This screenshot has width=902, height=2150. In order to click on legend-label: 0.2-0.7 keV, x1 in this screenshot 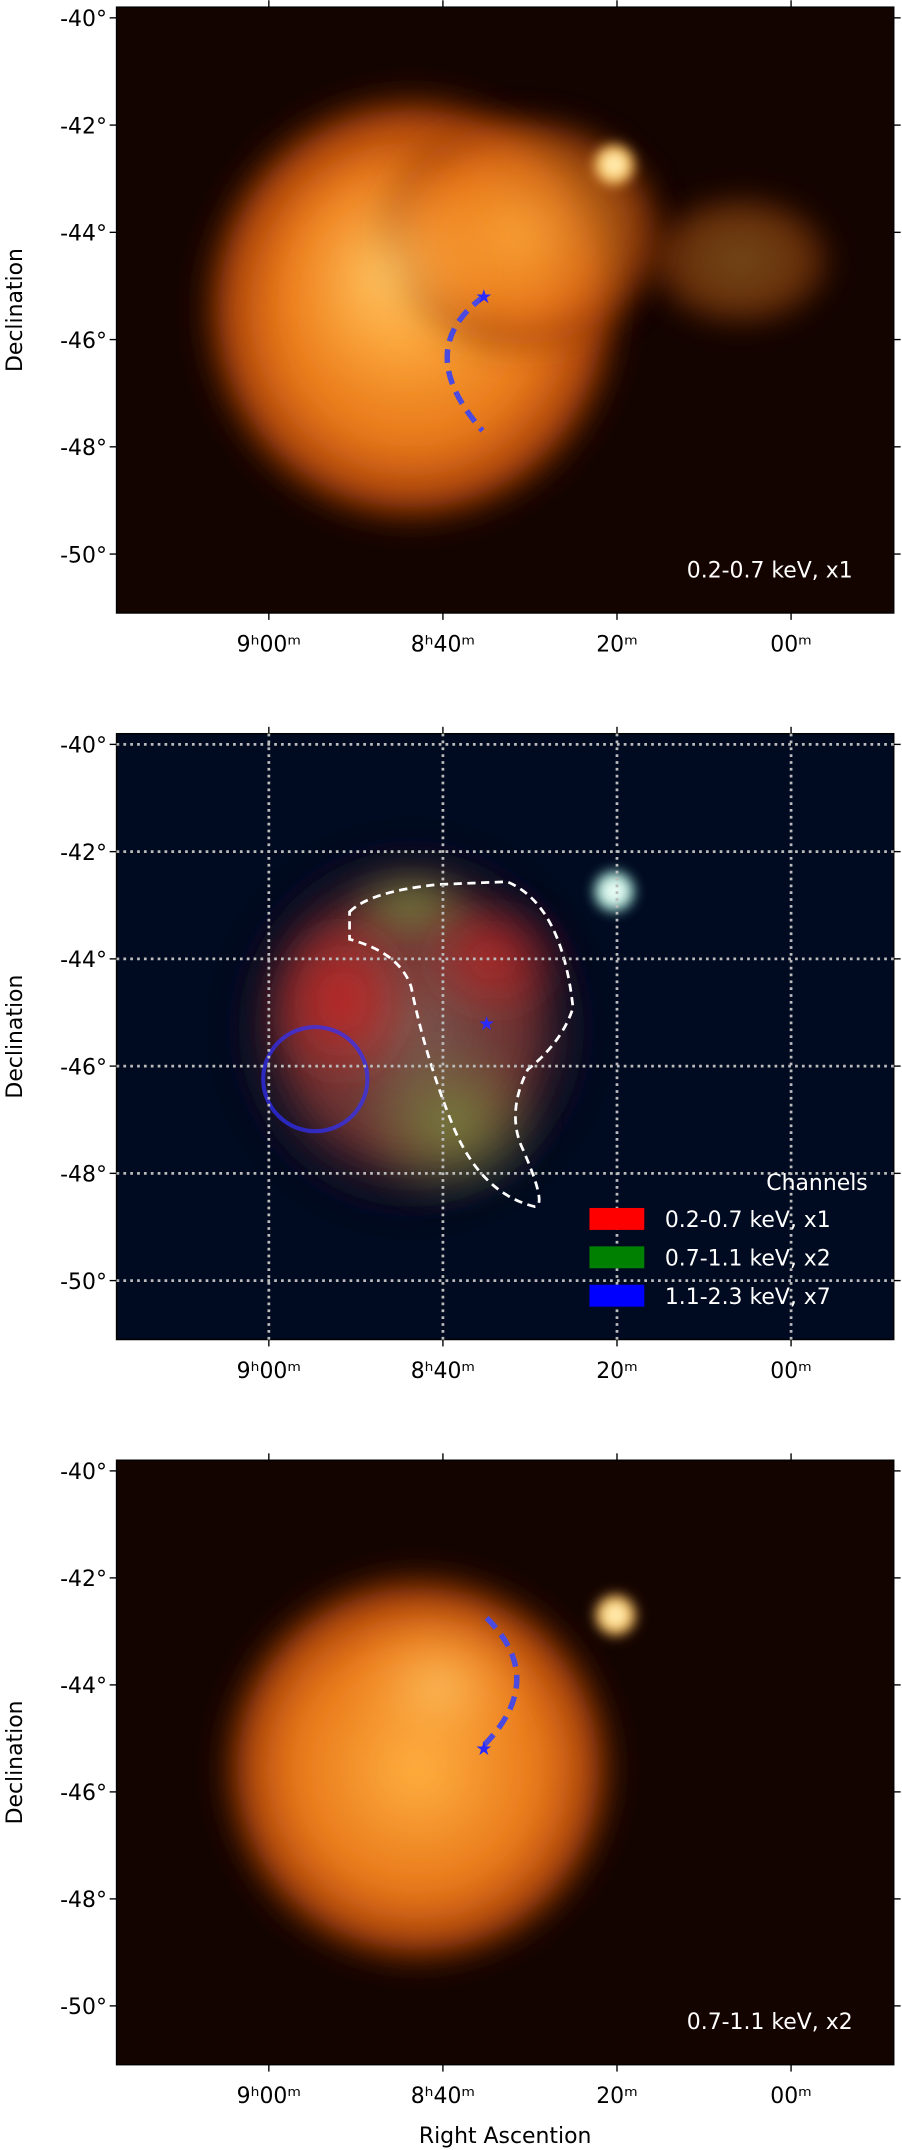, I will do `click(748, 1220)`.